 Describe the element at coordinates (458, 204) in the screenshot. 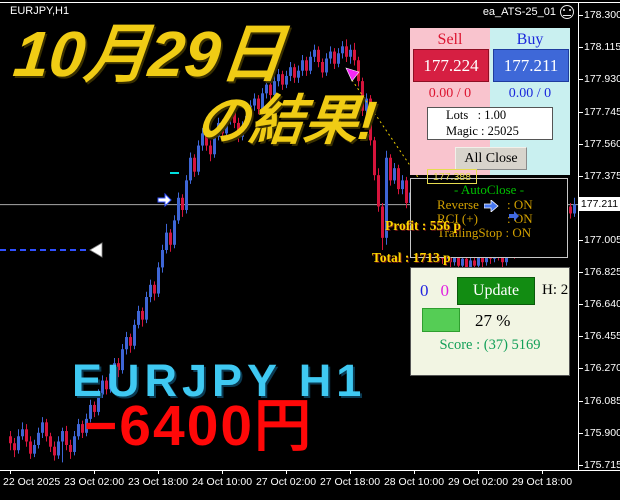

I see `autoclose-row-name: Reverse` at that location.